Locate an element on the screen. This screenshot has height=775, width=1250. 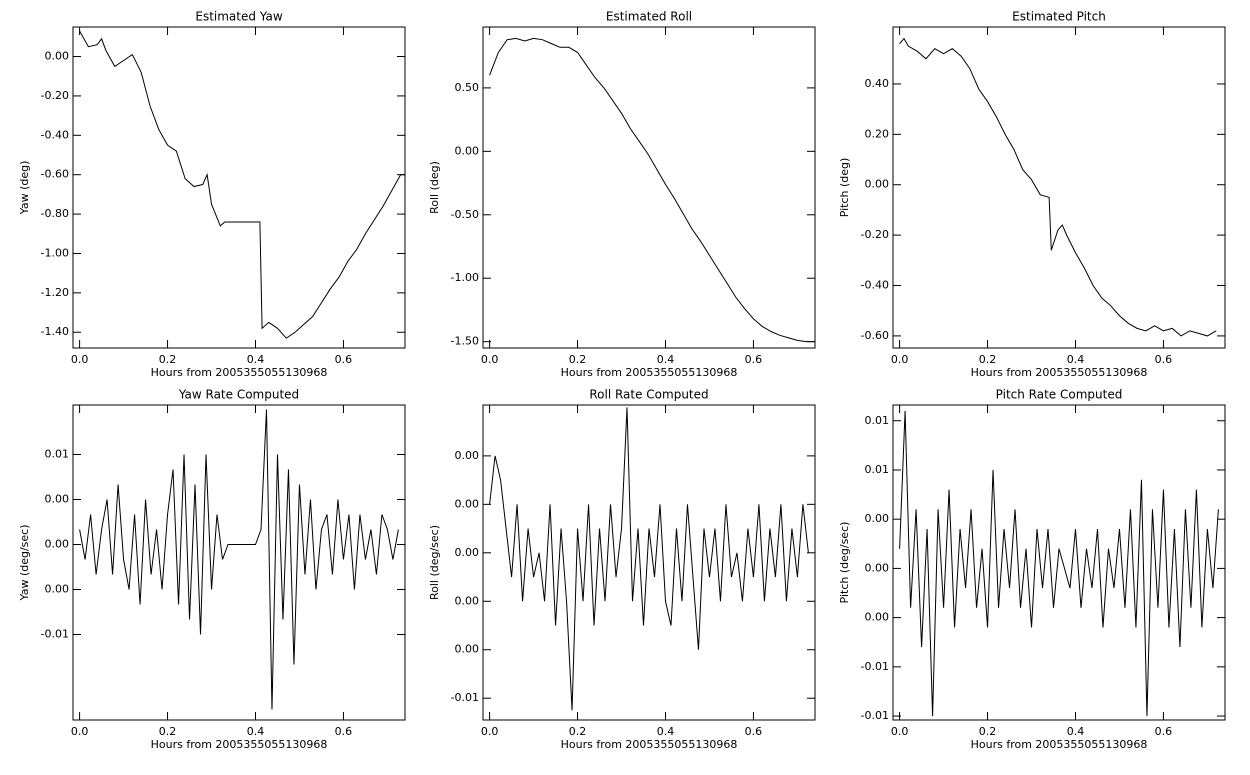
chart-title: Yaw Rate Computed is located at coordinates (238, 395).